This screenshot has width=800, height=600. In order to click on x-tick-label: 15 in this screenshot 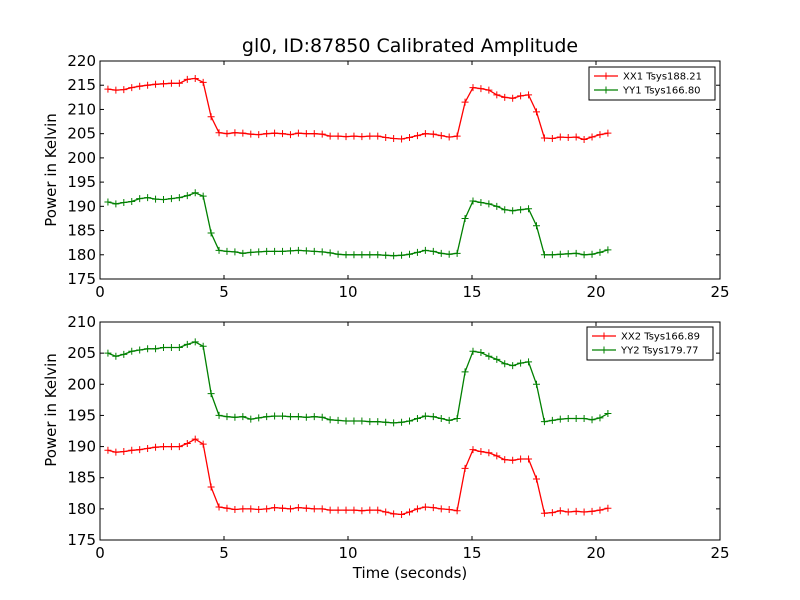, I will do `click(471, 553)`.